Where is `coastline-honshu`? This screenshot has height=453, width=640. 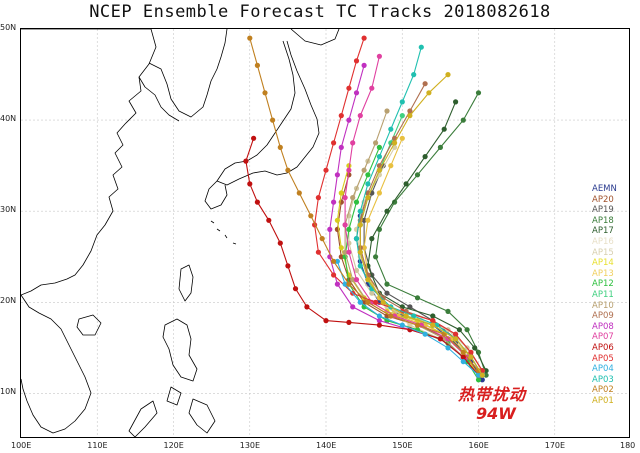 coastline-honshu is located at coordinates (268, 113).